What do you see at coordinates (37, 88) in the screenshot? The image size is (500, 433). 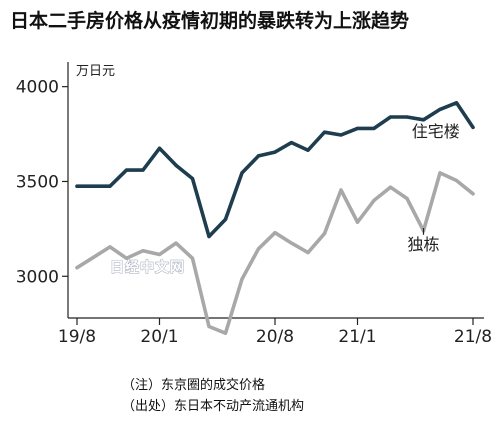 I see `y-tick-label: 4000` at bounding box center [37, 88].